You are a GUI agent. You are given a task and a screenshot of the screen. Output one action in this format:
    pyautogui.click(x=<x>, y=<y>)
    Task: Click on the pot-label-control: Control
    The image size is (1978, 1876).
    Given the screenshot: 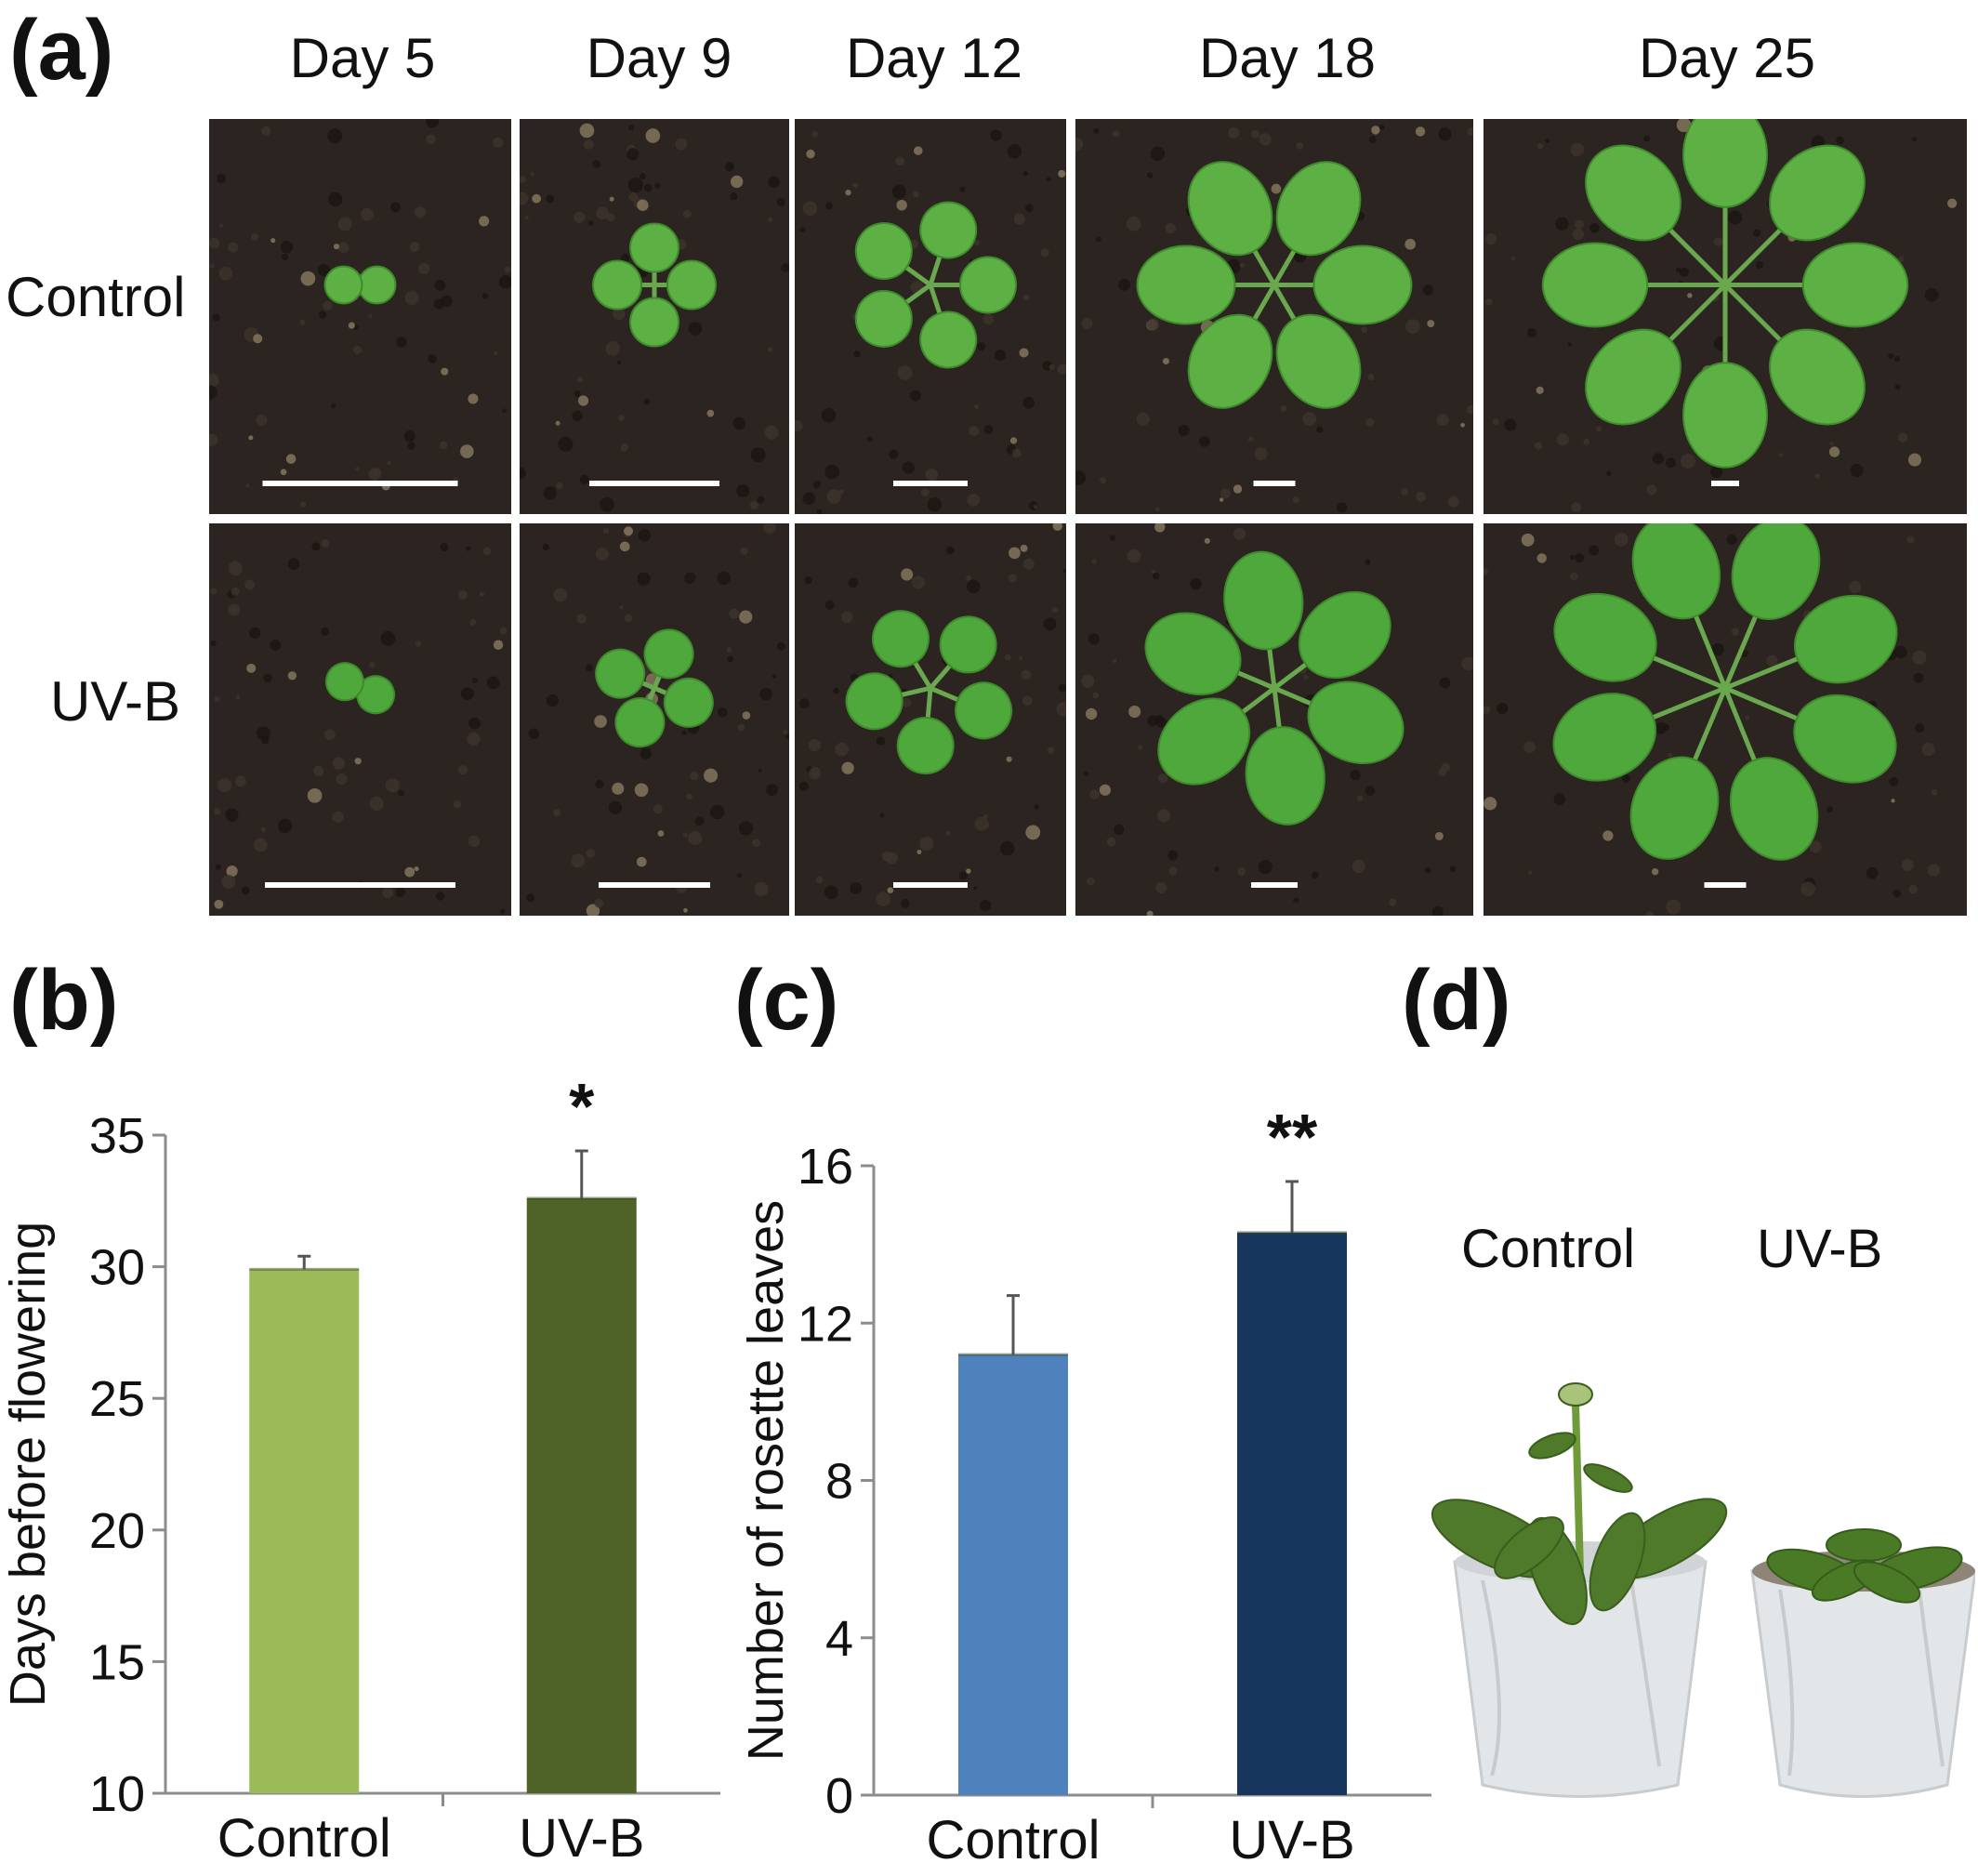 What is the action you would take?
    pyautogui.click(x=1548, y=1249)
    